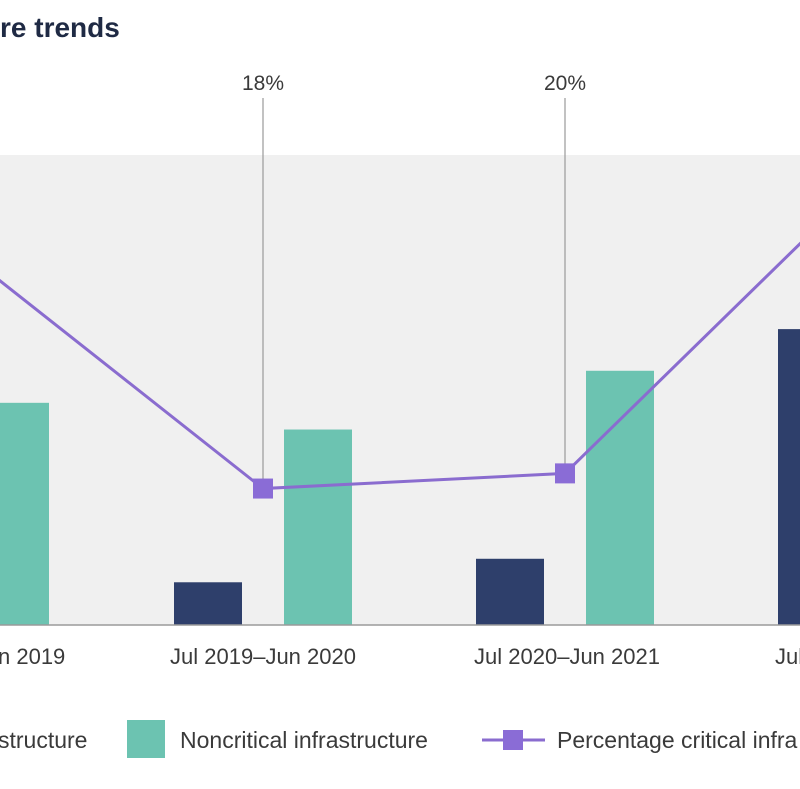 Image resolution: width=800 pixels, height=789 pixels. I want to click on annotation-label-2: 20%, so click(565, 83).